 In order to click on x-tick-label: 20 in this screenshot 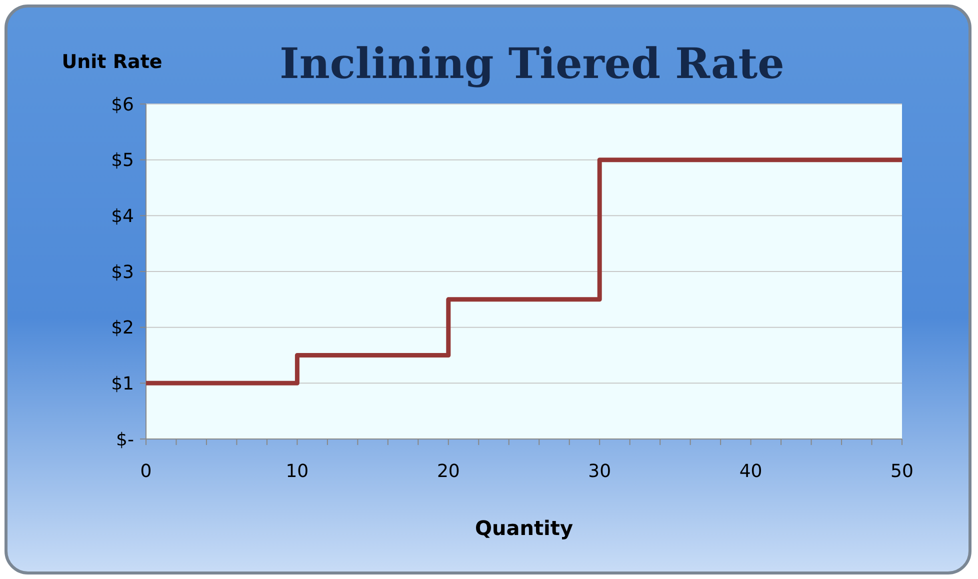, I will do `click(448, 471)`.